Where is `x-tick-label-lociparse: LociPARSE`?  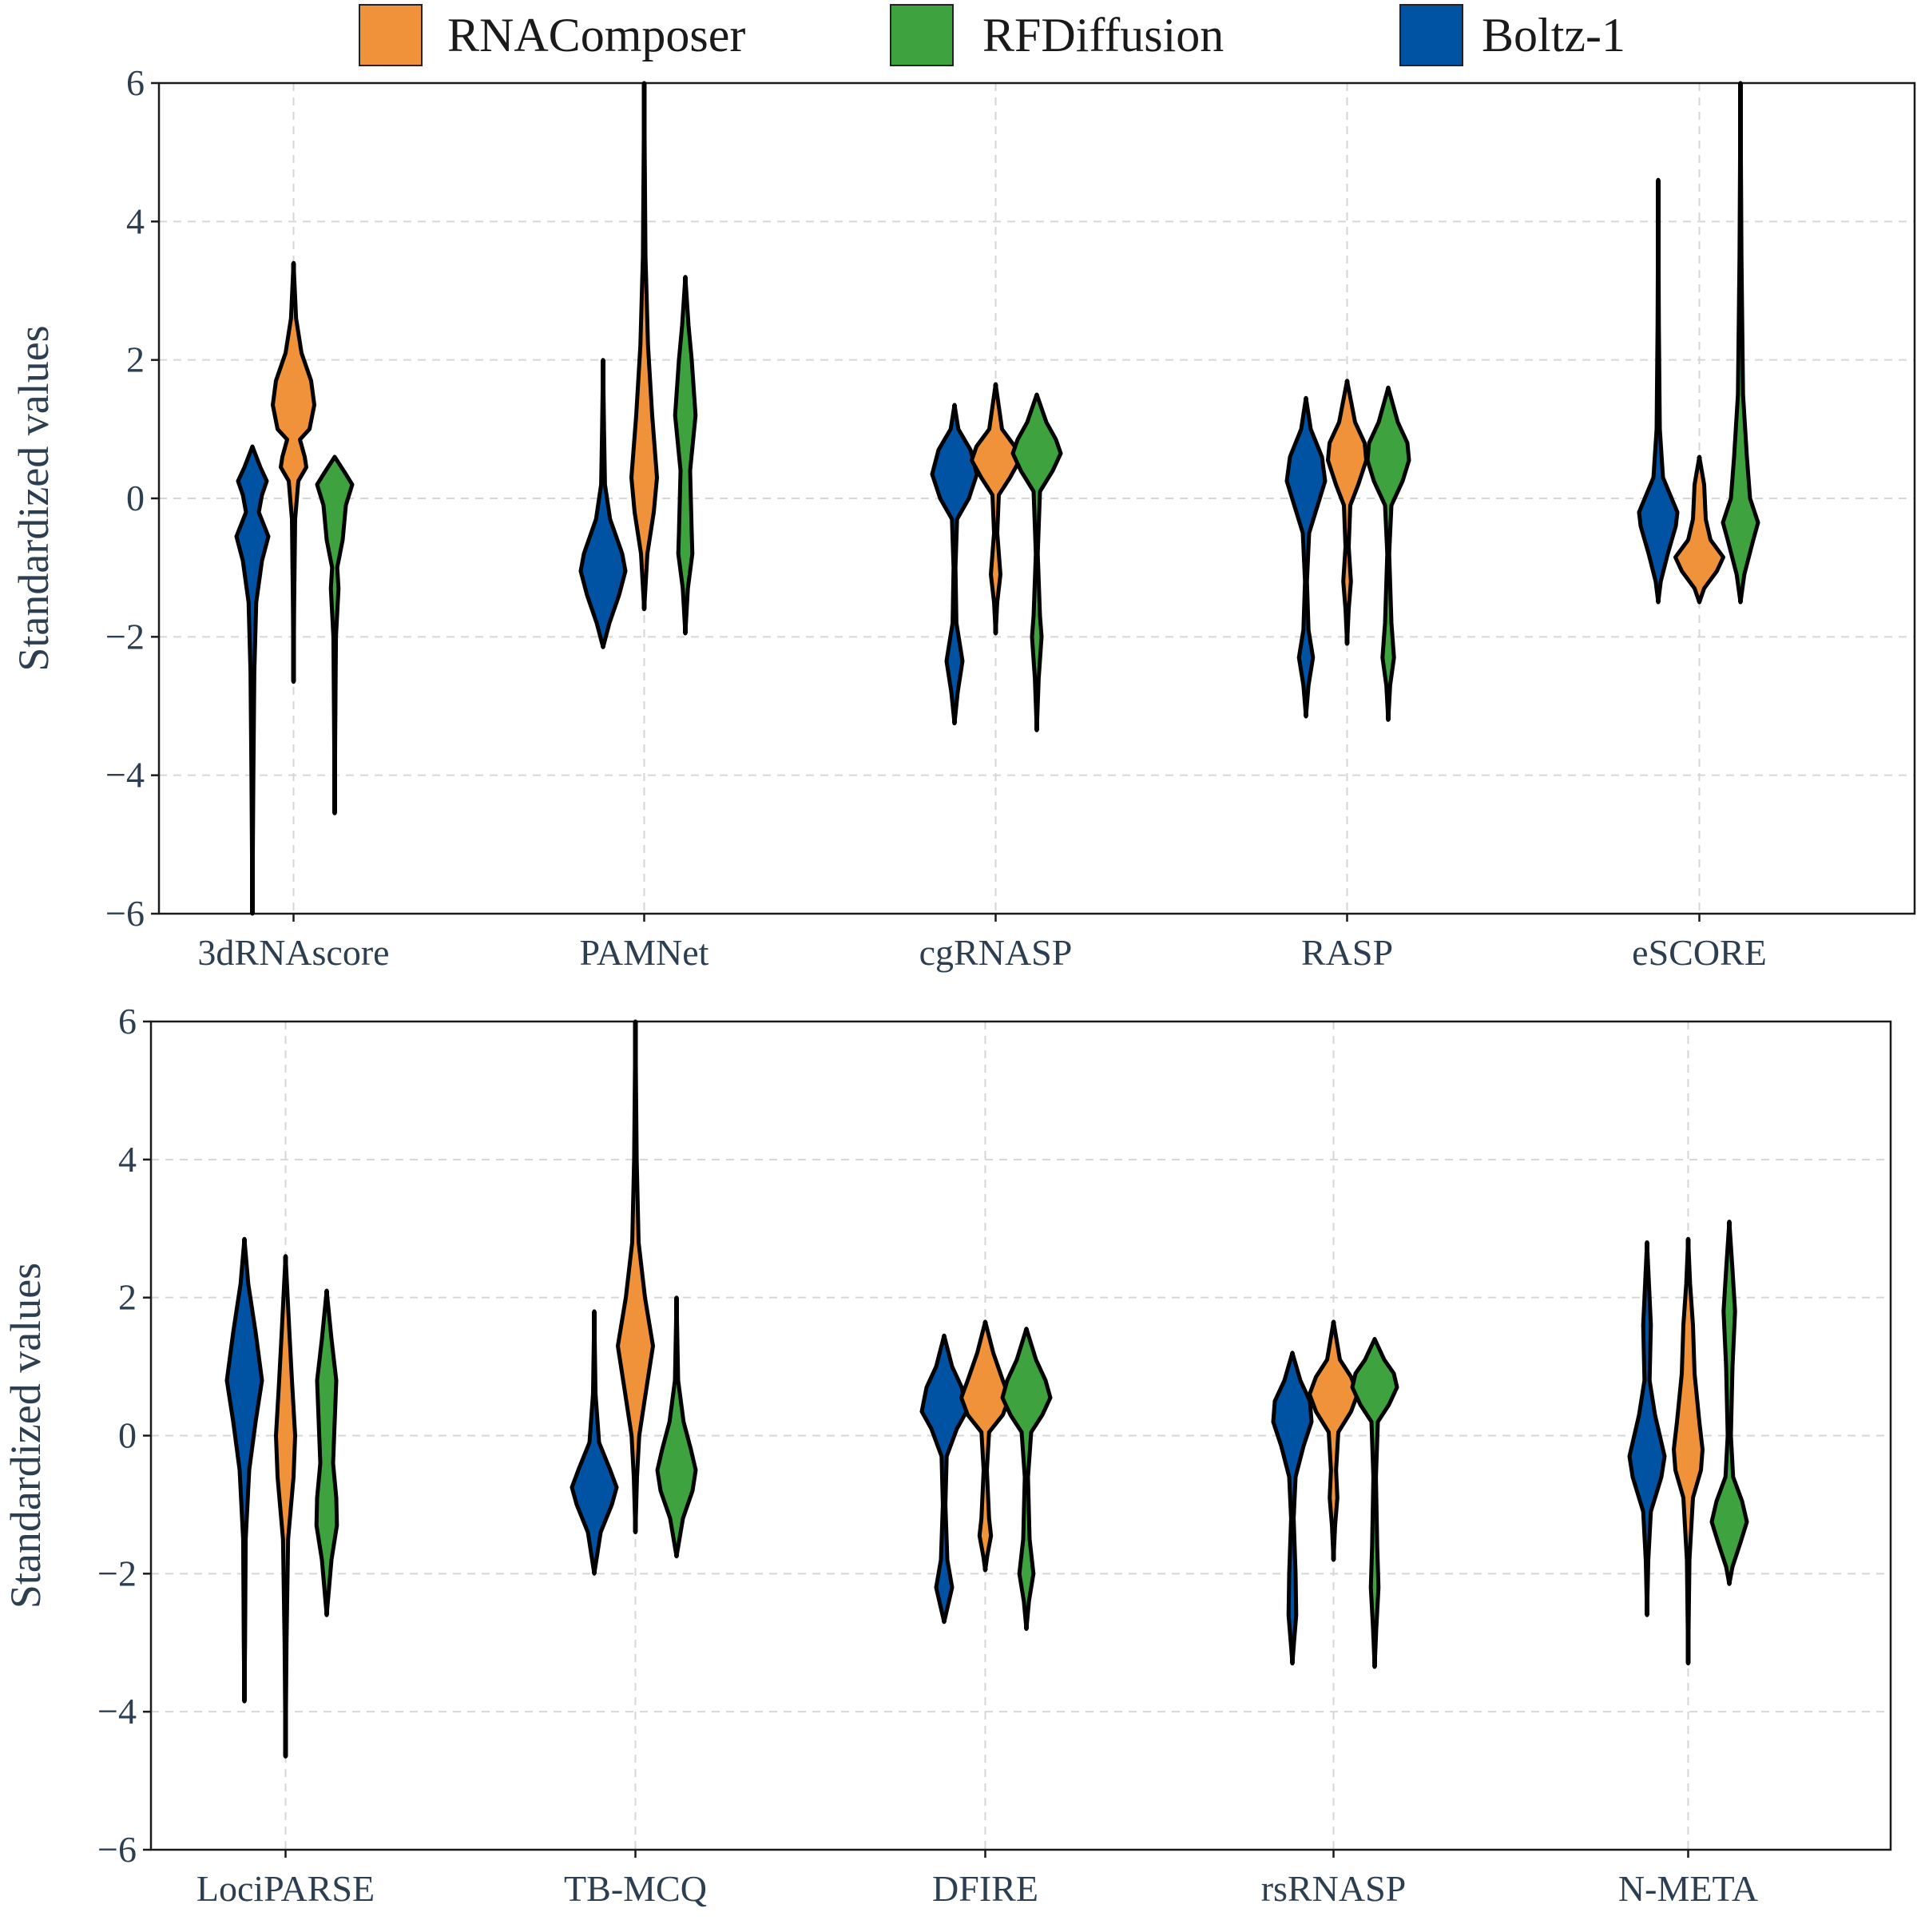
x-tick-label-lociparse: LociPARSE is located at coordinates (285, 1888).